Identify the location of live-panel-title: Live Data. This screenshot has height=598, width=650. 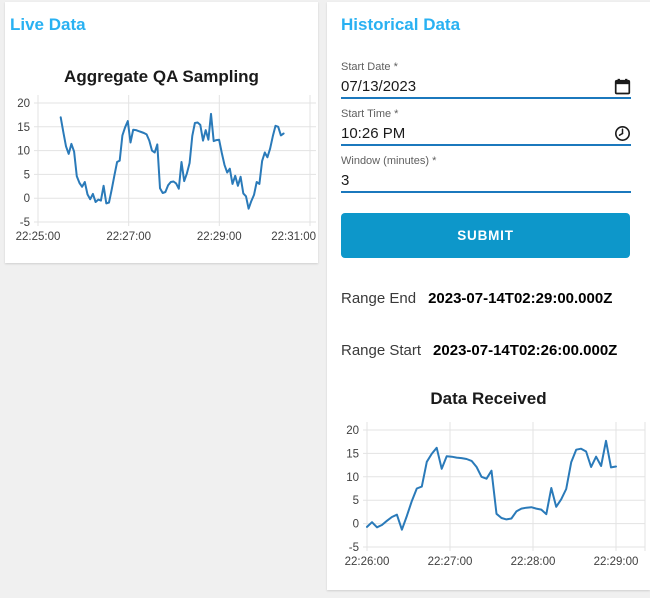
(48, 24).